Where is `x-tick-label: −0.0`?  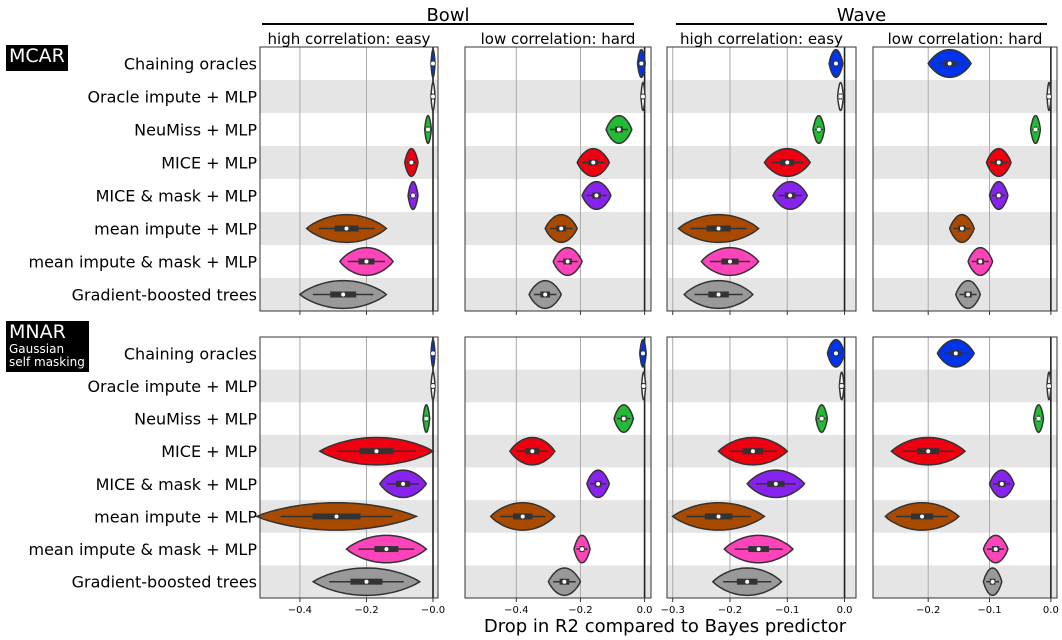
x-tick-label: −0.0 is located at coordinates (433, 610).